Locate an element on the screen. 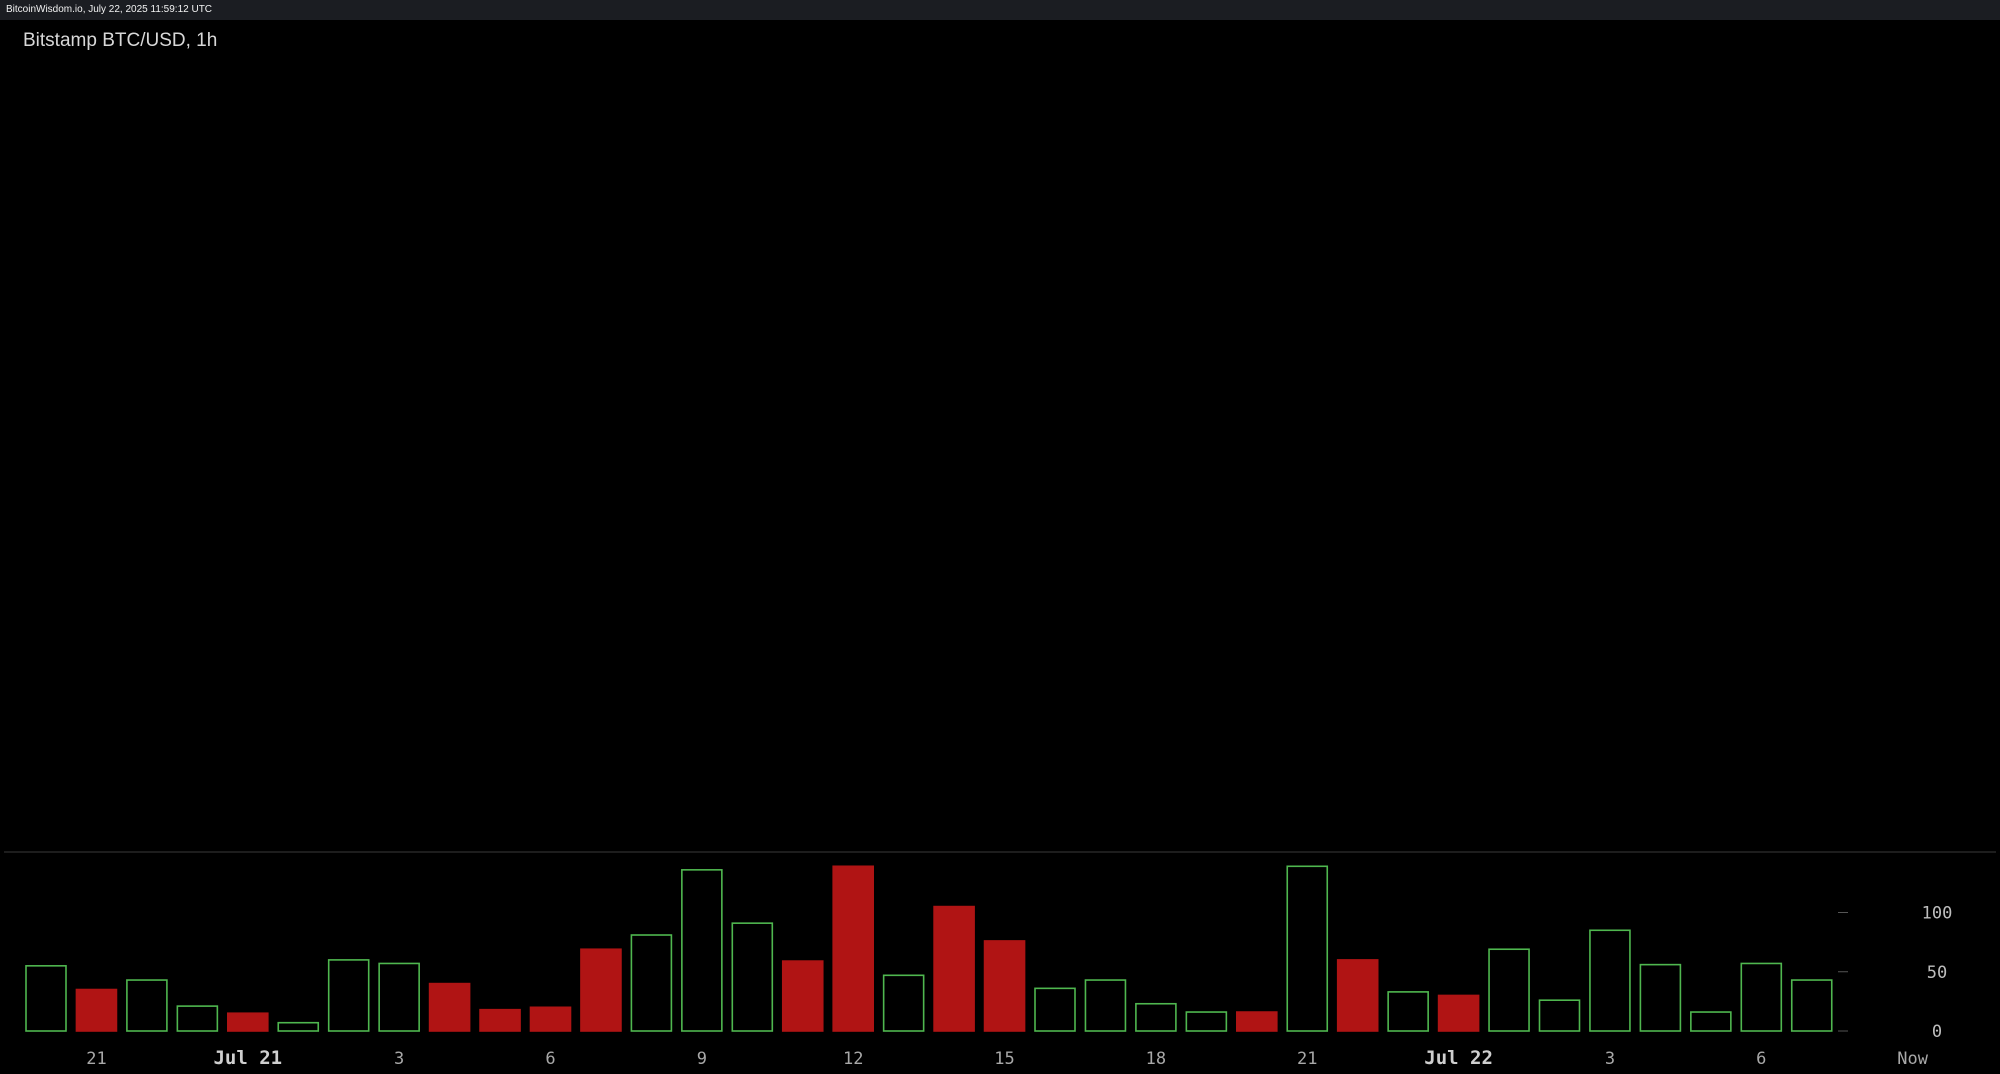 The width and height of the screenshot is (2000, 1074). chart-title: Bitstamp BTC/USD, 1h is located at coordinates (120, 40).